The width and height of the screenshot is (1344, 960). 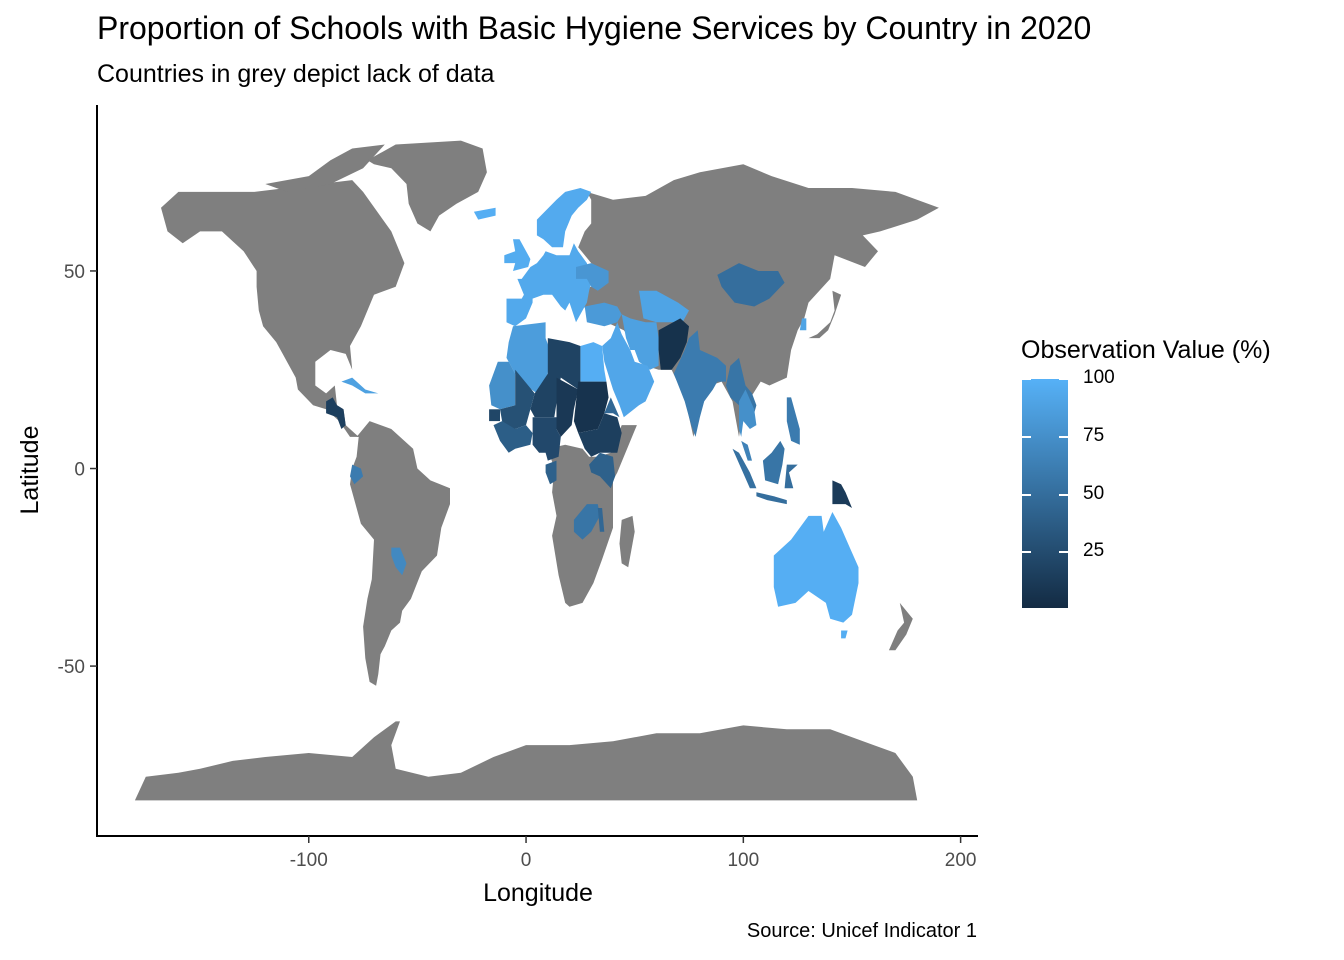 I want to click on region-europe, so click(x=549, y=285).